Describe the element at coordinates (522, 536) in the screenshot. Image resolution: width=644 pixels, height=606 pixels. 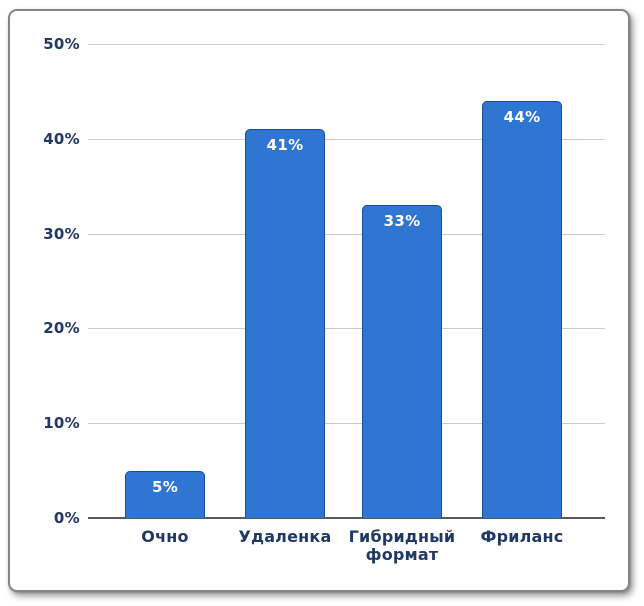
I see `x-tick-label-3: Фриланс` at that location.